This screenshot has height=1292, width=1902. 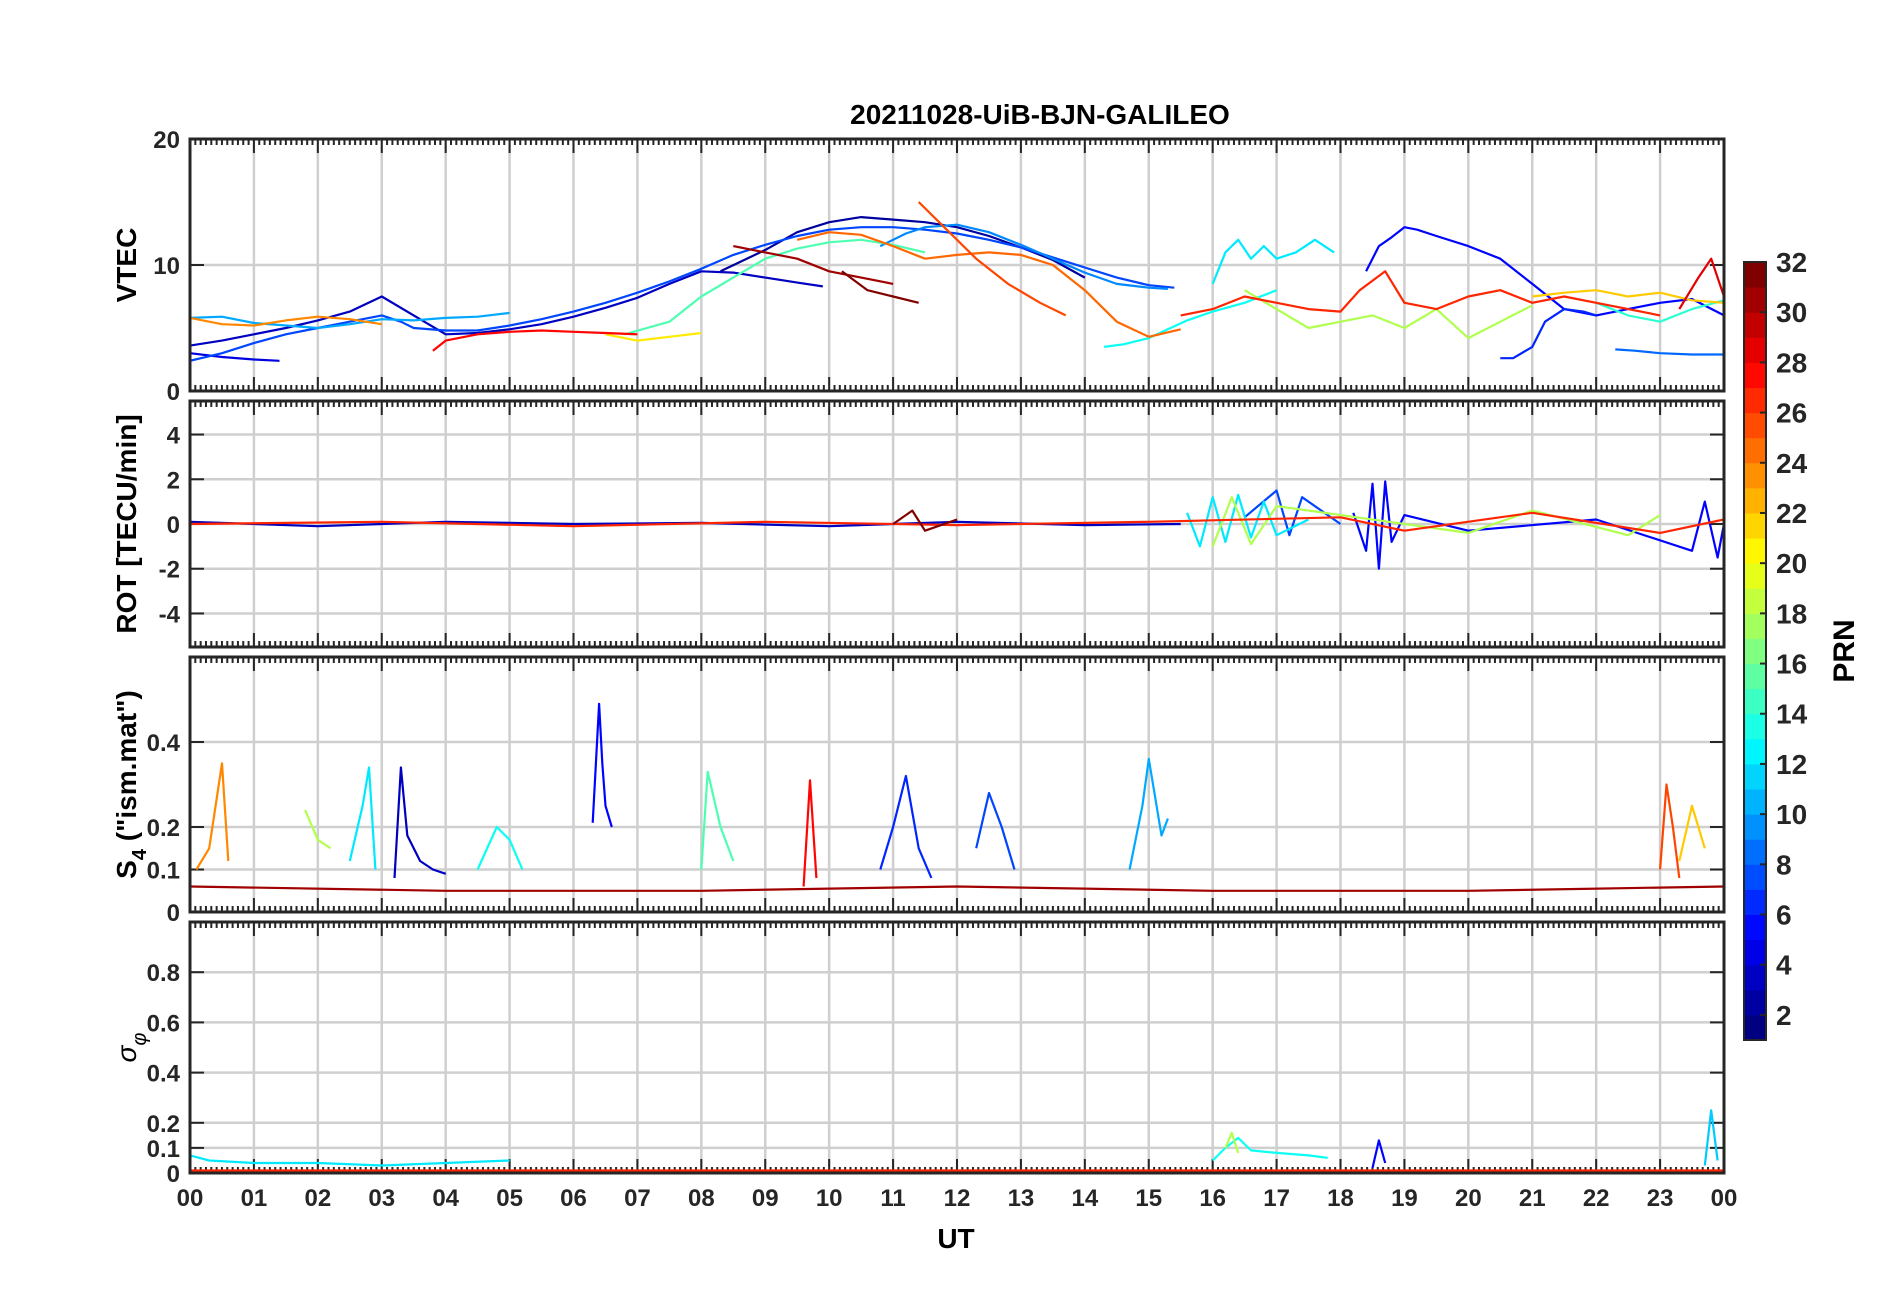 What do you see at coordinates (957, 1198) in the screenshot?
I see `x-tick-label: 12` at bounding box center [957, 1198].